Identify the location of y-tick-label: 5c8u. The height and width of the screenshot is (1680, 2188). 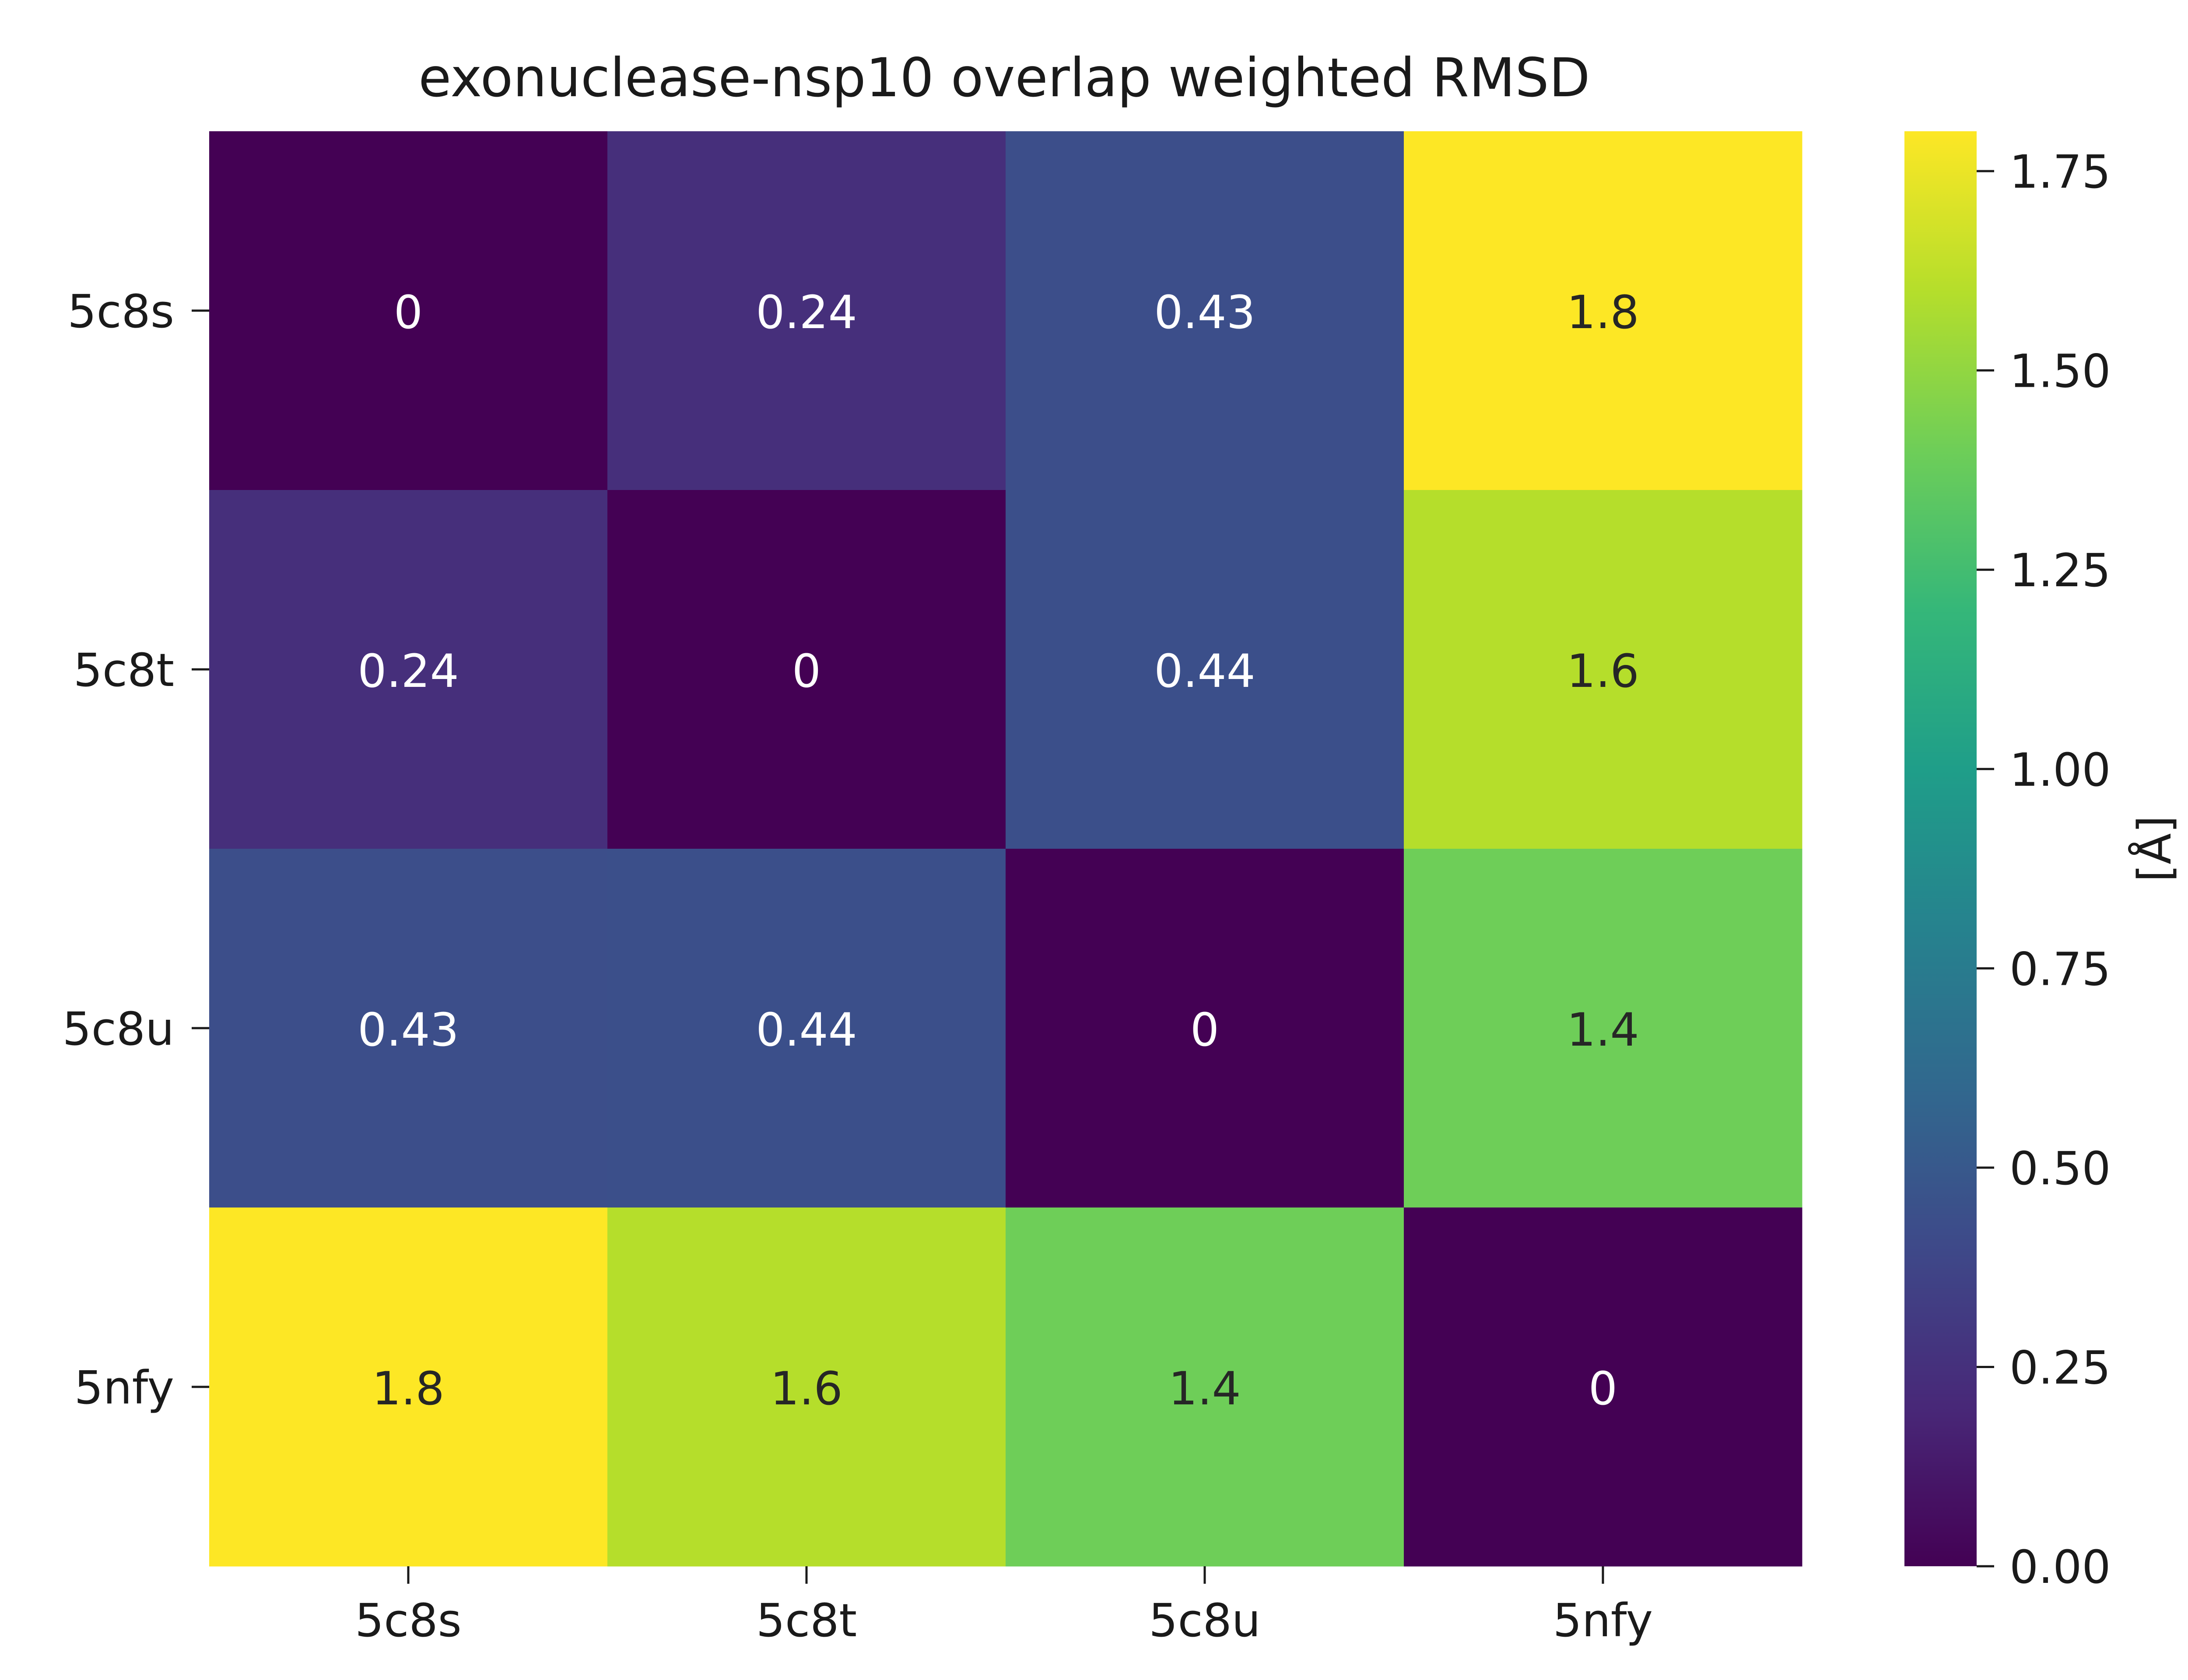
(118, 1029).